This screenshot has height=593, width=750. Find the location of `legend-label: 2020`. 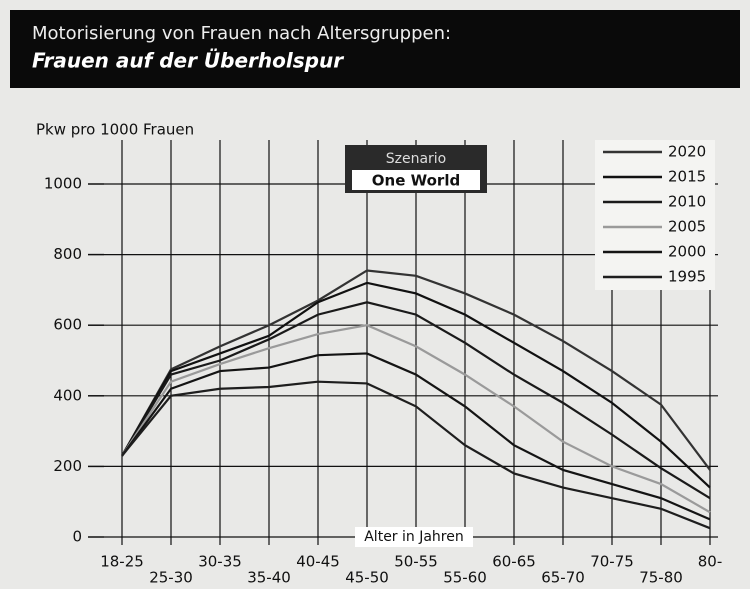

legend-label: 2020 is located at coordinates (687, 152).